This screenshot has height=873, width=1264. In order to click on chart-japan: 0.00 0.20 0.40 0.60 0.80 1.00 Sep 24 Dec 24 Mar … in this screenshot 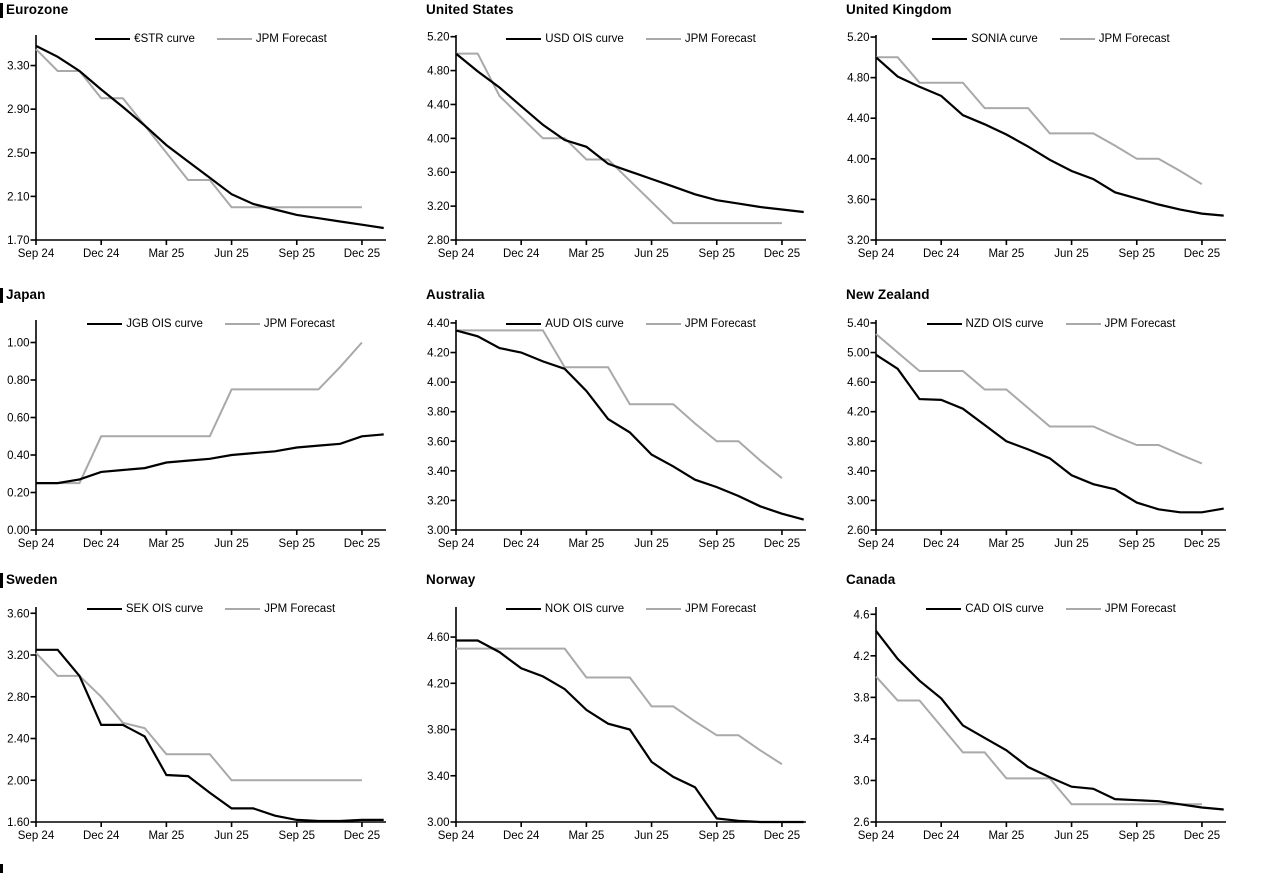, I will do `click(210, 427)`.